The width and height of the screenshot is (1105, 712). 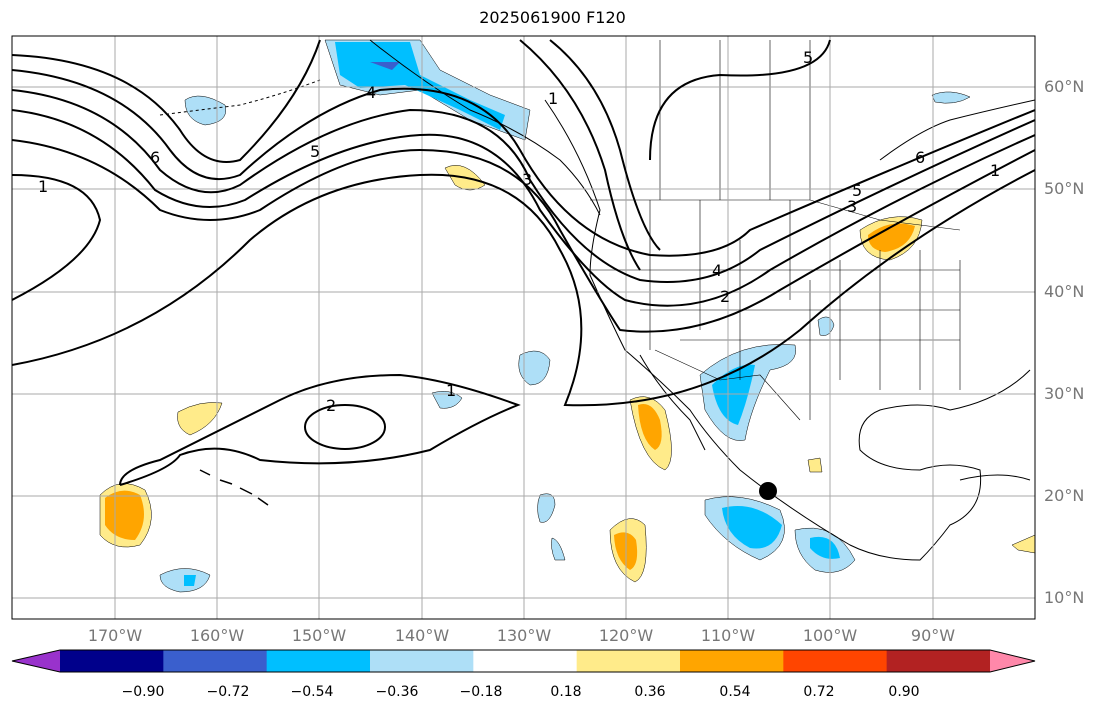 What do you see at coordinates (626, 635) in the screenshot?
I see `lon-label: 120°W` at bounding box center [626, 635].